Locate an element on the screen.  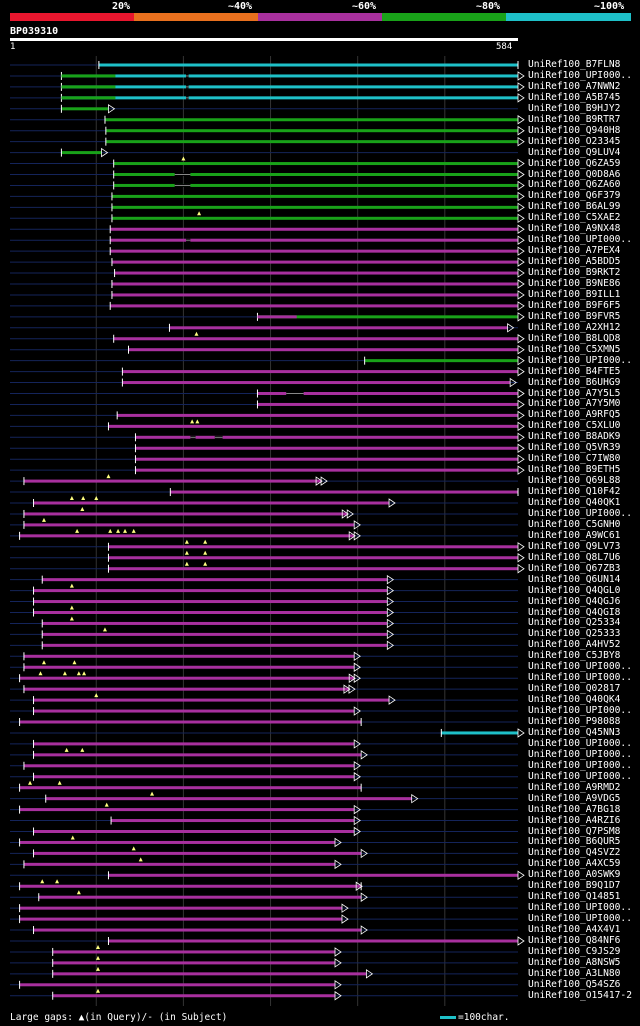
hit-label: UniRef100_Q6UN14 is located at coordinates (574, 579).